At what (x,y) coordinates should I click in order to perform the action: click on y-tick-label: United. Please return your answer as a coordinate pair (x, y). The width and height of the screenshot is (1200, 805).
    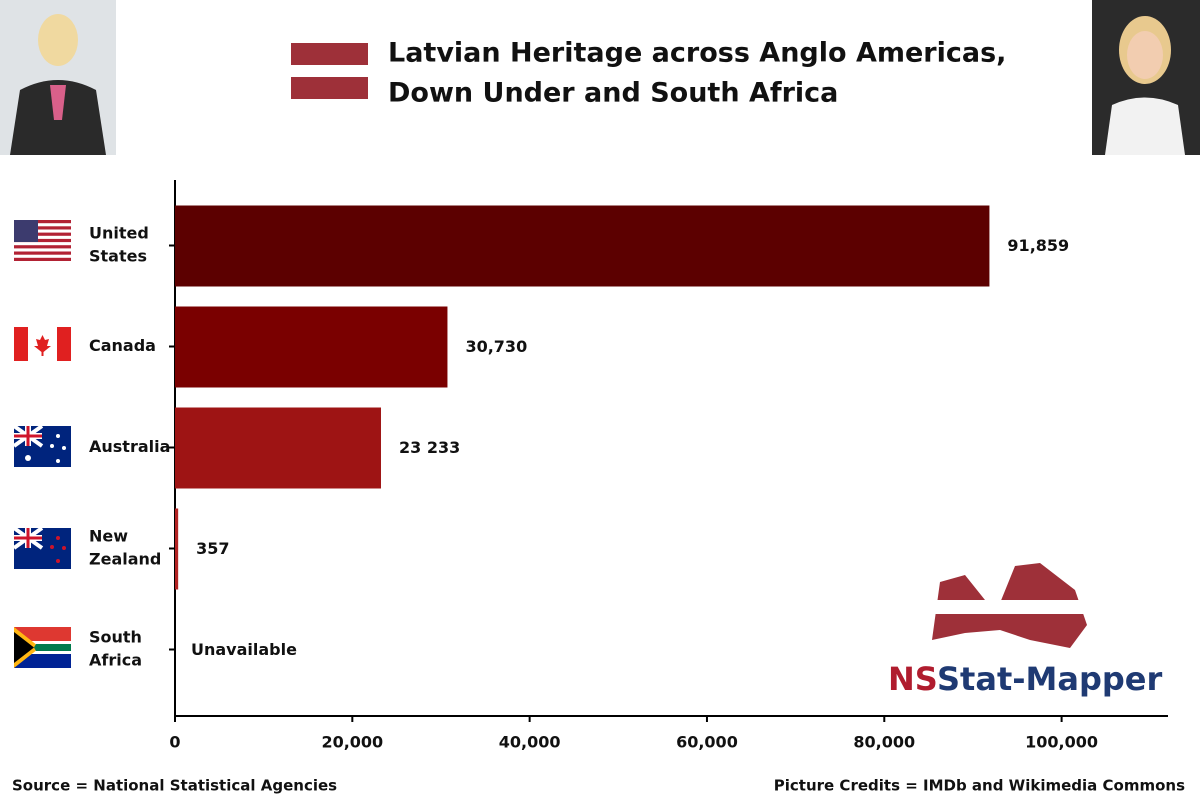
    Looking at the image, I should click on (119, 233).